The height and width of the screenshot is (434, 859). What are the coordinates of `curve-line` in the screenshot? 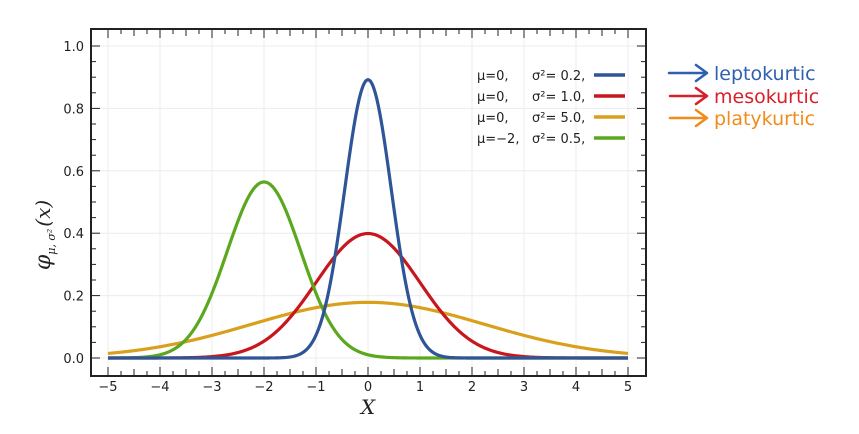 It's located at (368, 328).